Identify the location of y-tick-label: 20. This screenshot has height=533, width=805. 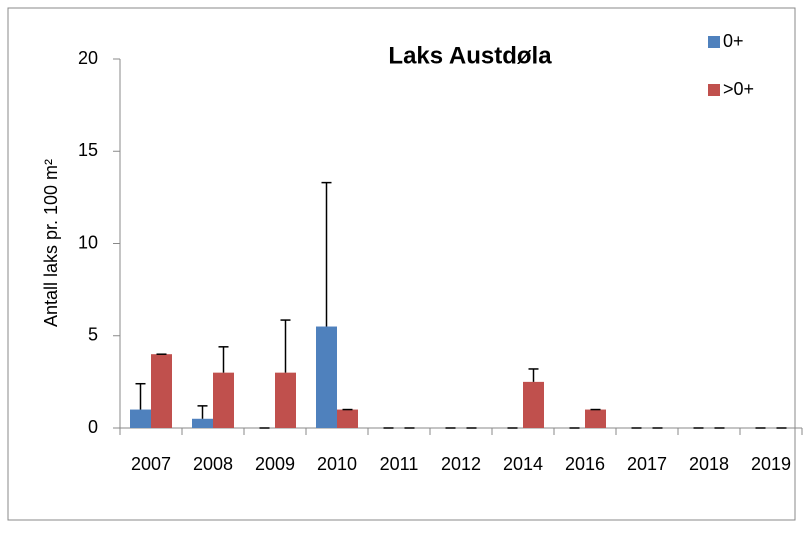
(88, 58).